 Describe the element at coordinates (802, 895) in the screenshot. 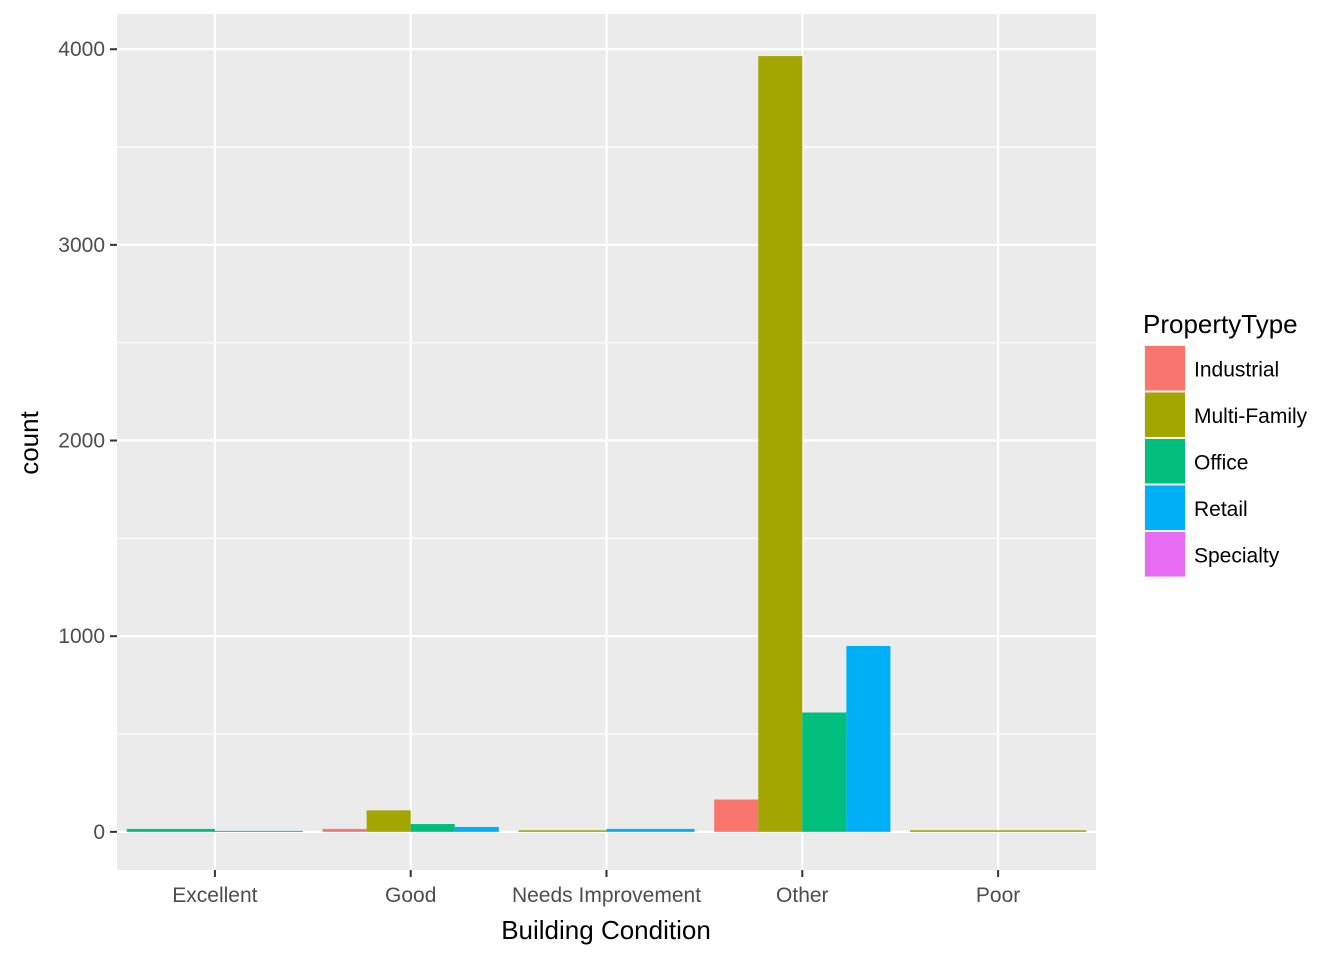

I see `x-tick-label: Other` at that location.